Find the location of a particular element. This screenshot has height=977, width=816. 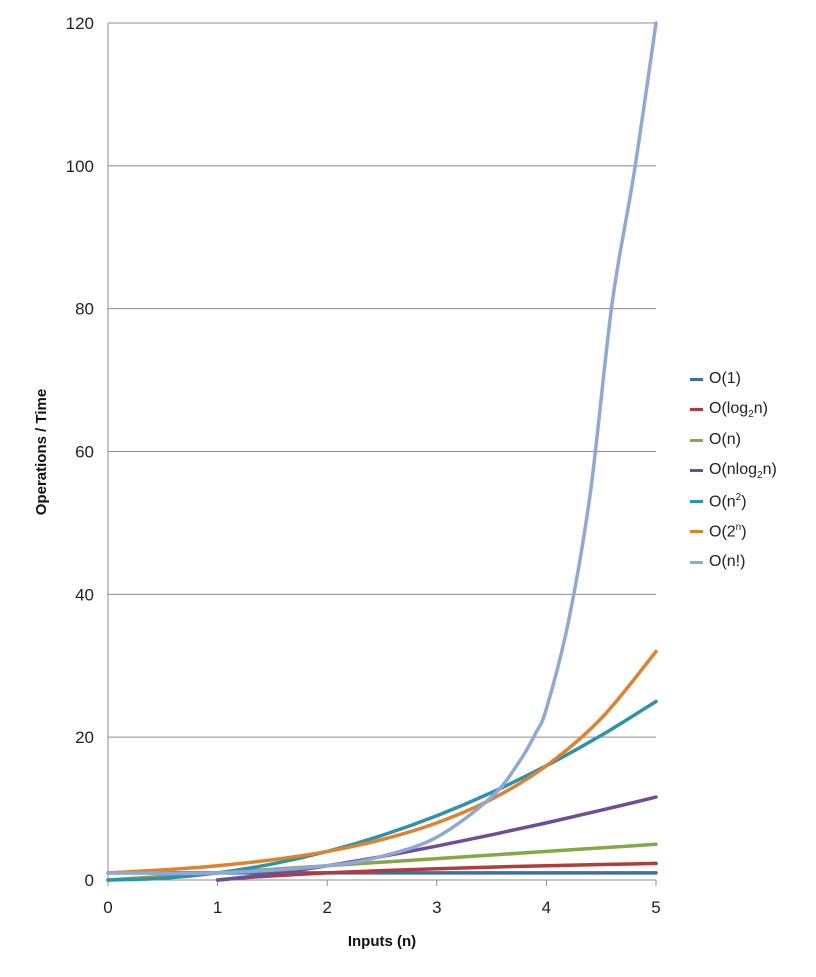

legend-label-base: O(2 is located at coordinates (722, 532).